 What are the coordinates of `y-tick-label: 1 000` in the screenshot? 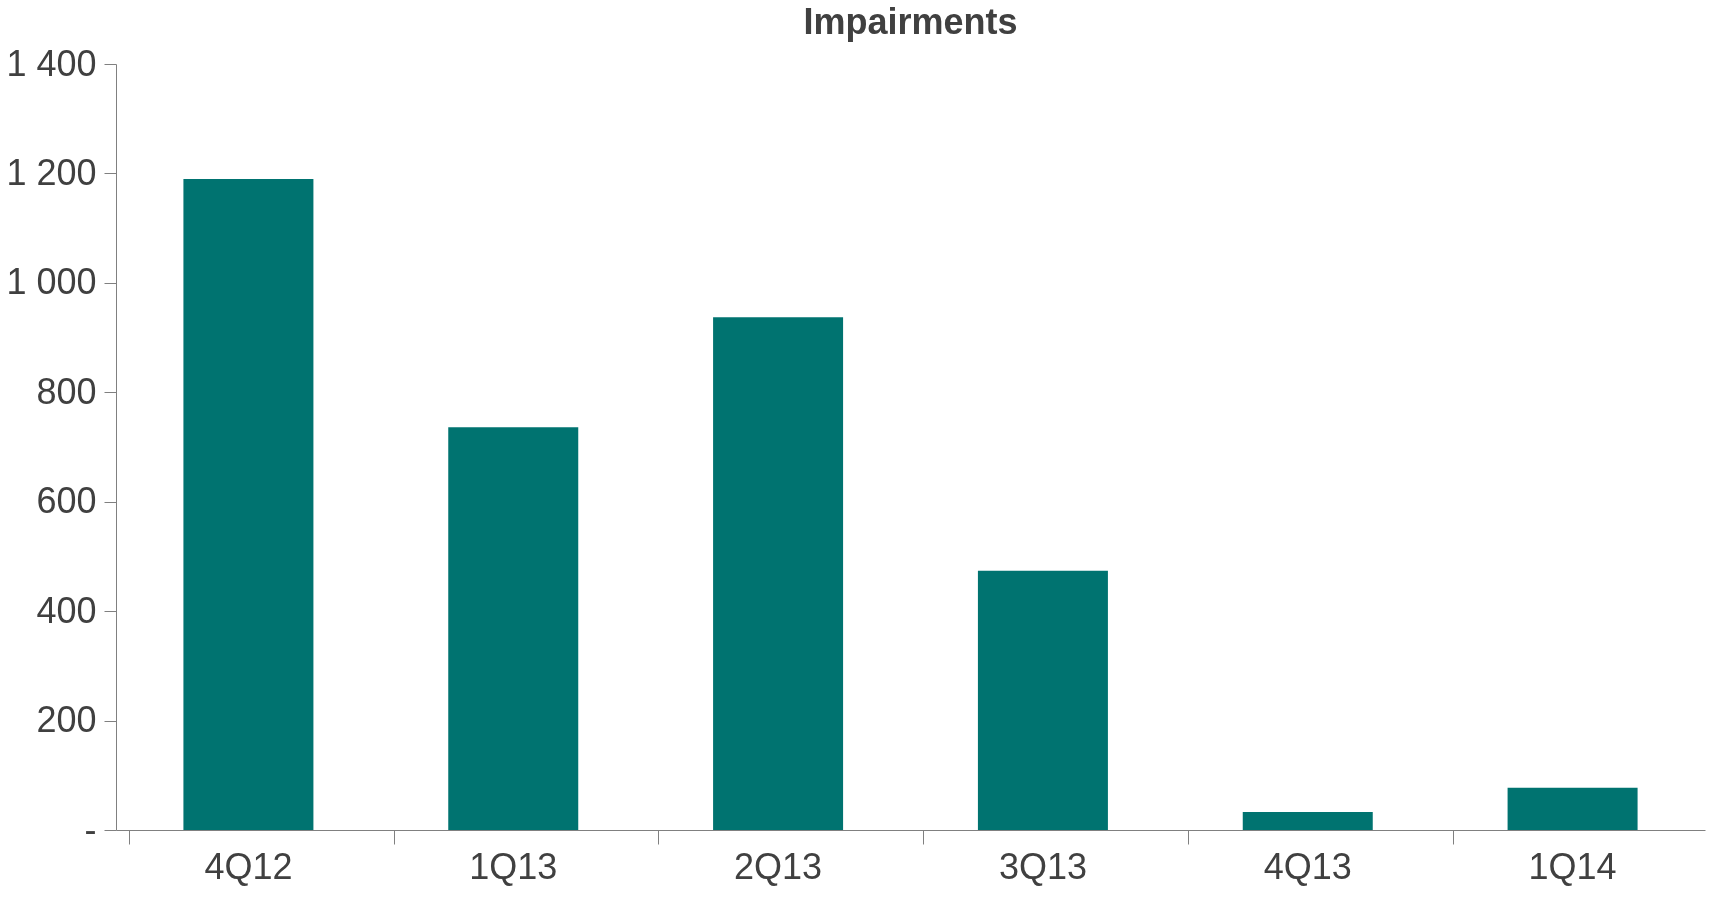 It's located at (51, 282).